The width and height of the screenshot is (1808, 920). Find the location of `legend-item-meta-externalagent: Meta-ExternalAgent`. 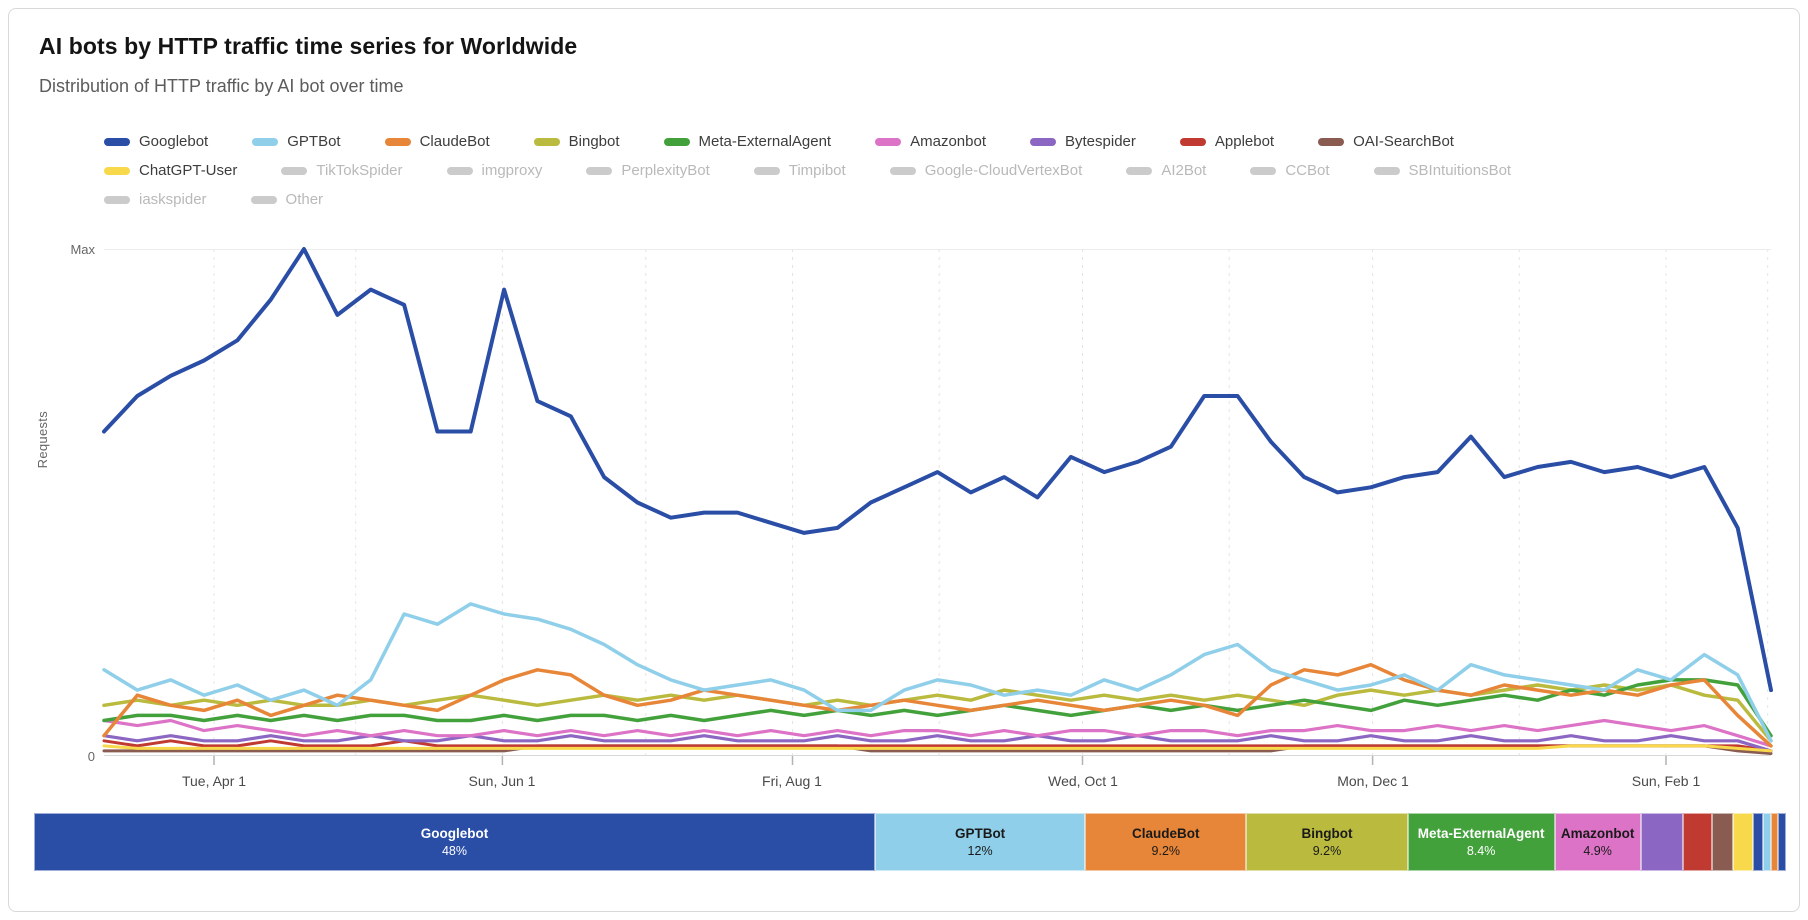

legend-item-meta-externalagent: Meta-ExternalAgent is located at coordinates (747, 141).